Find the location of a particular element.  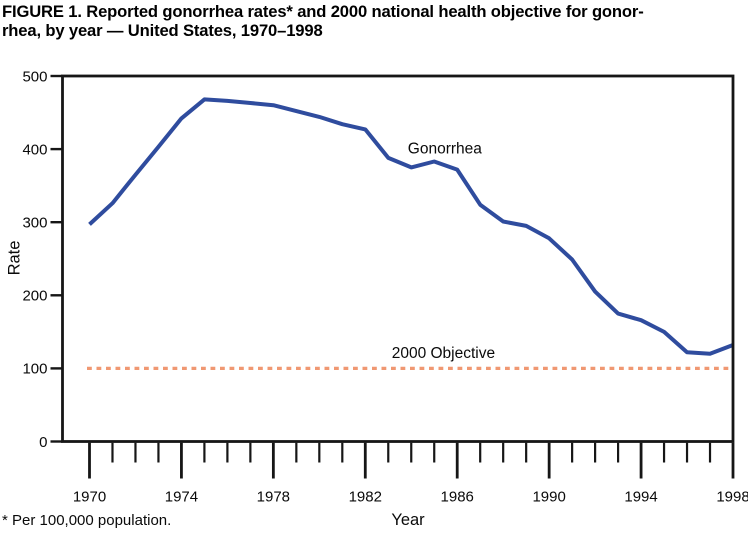

y-tick-label: 100 is located at coordinates (34, 369).